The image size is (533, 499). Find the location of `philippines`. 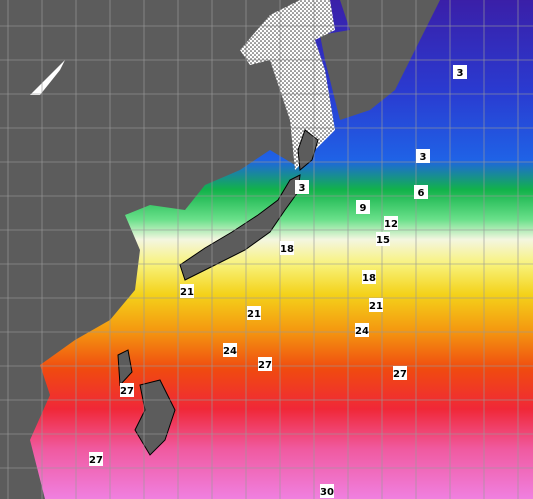

philippines is located at coordinates (155, 417).